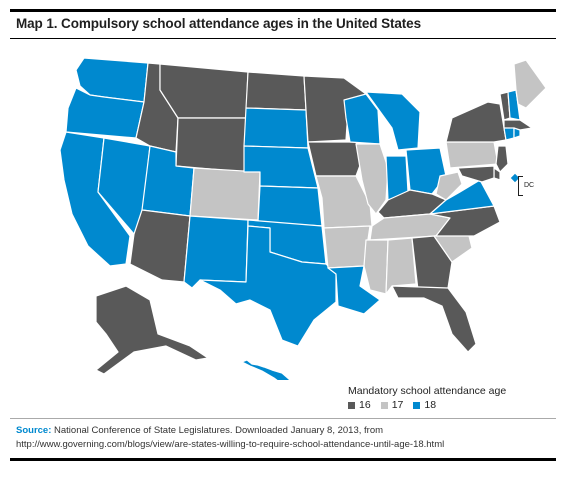 The height and width of the screenshot is (480, 572). What do you see at coordinates (476, 122) in the screenshot?
I see `state-ny` at bounding box center [476, 122].